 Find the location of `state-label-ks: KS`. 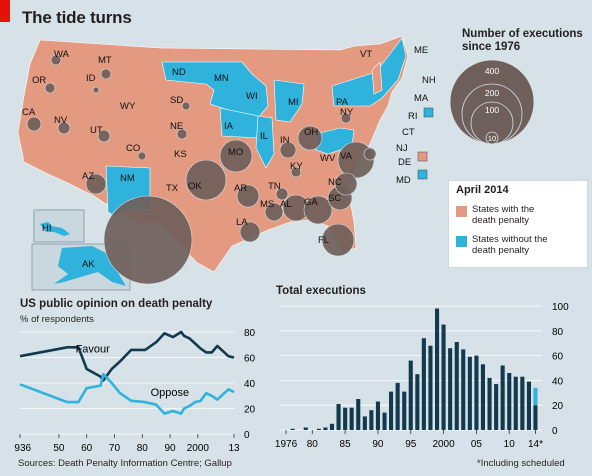

state-label-ks: KS is located at coordinates (180, 154).